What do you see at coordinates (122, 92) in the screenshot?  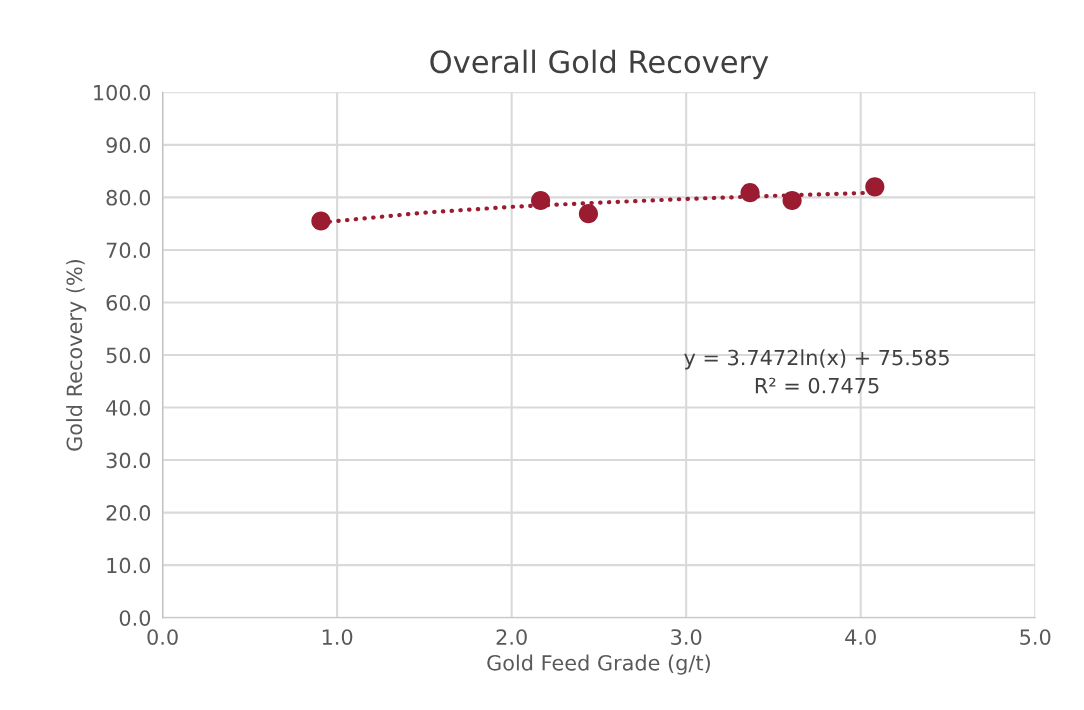 I see `y-tick-label: 100.0` at bounding box center [122, 92].